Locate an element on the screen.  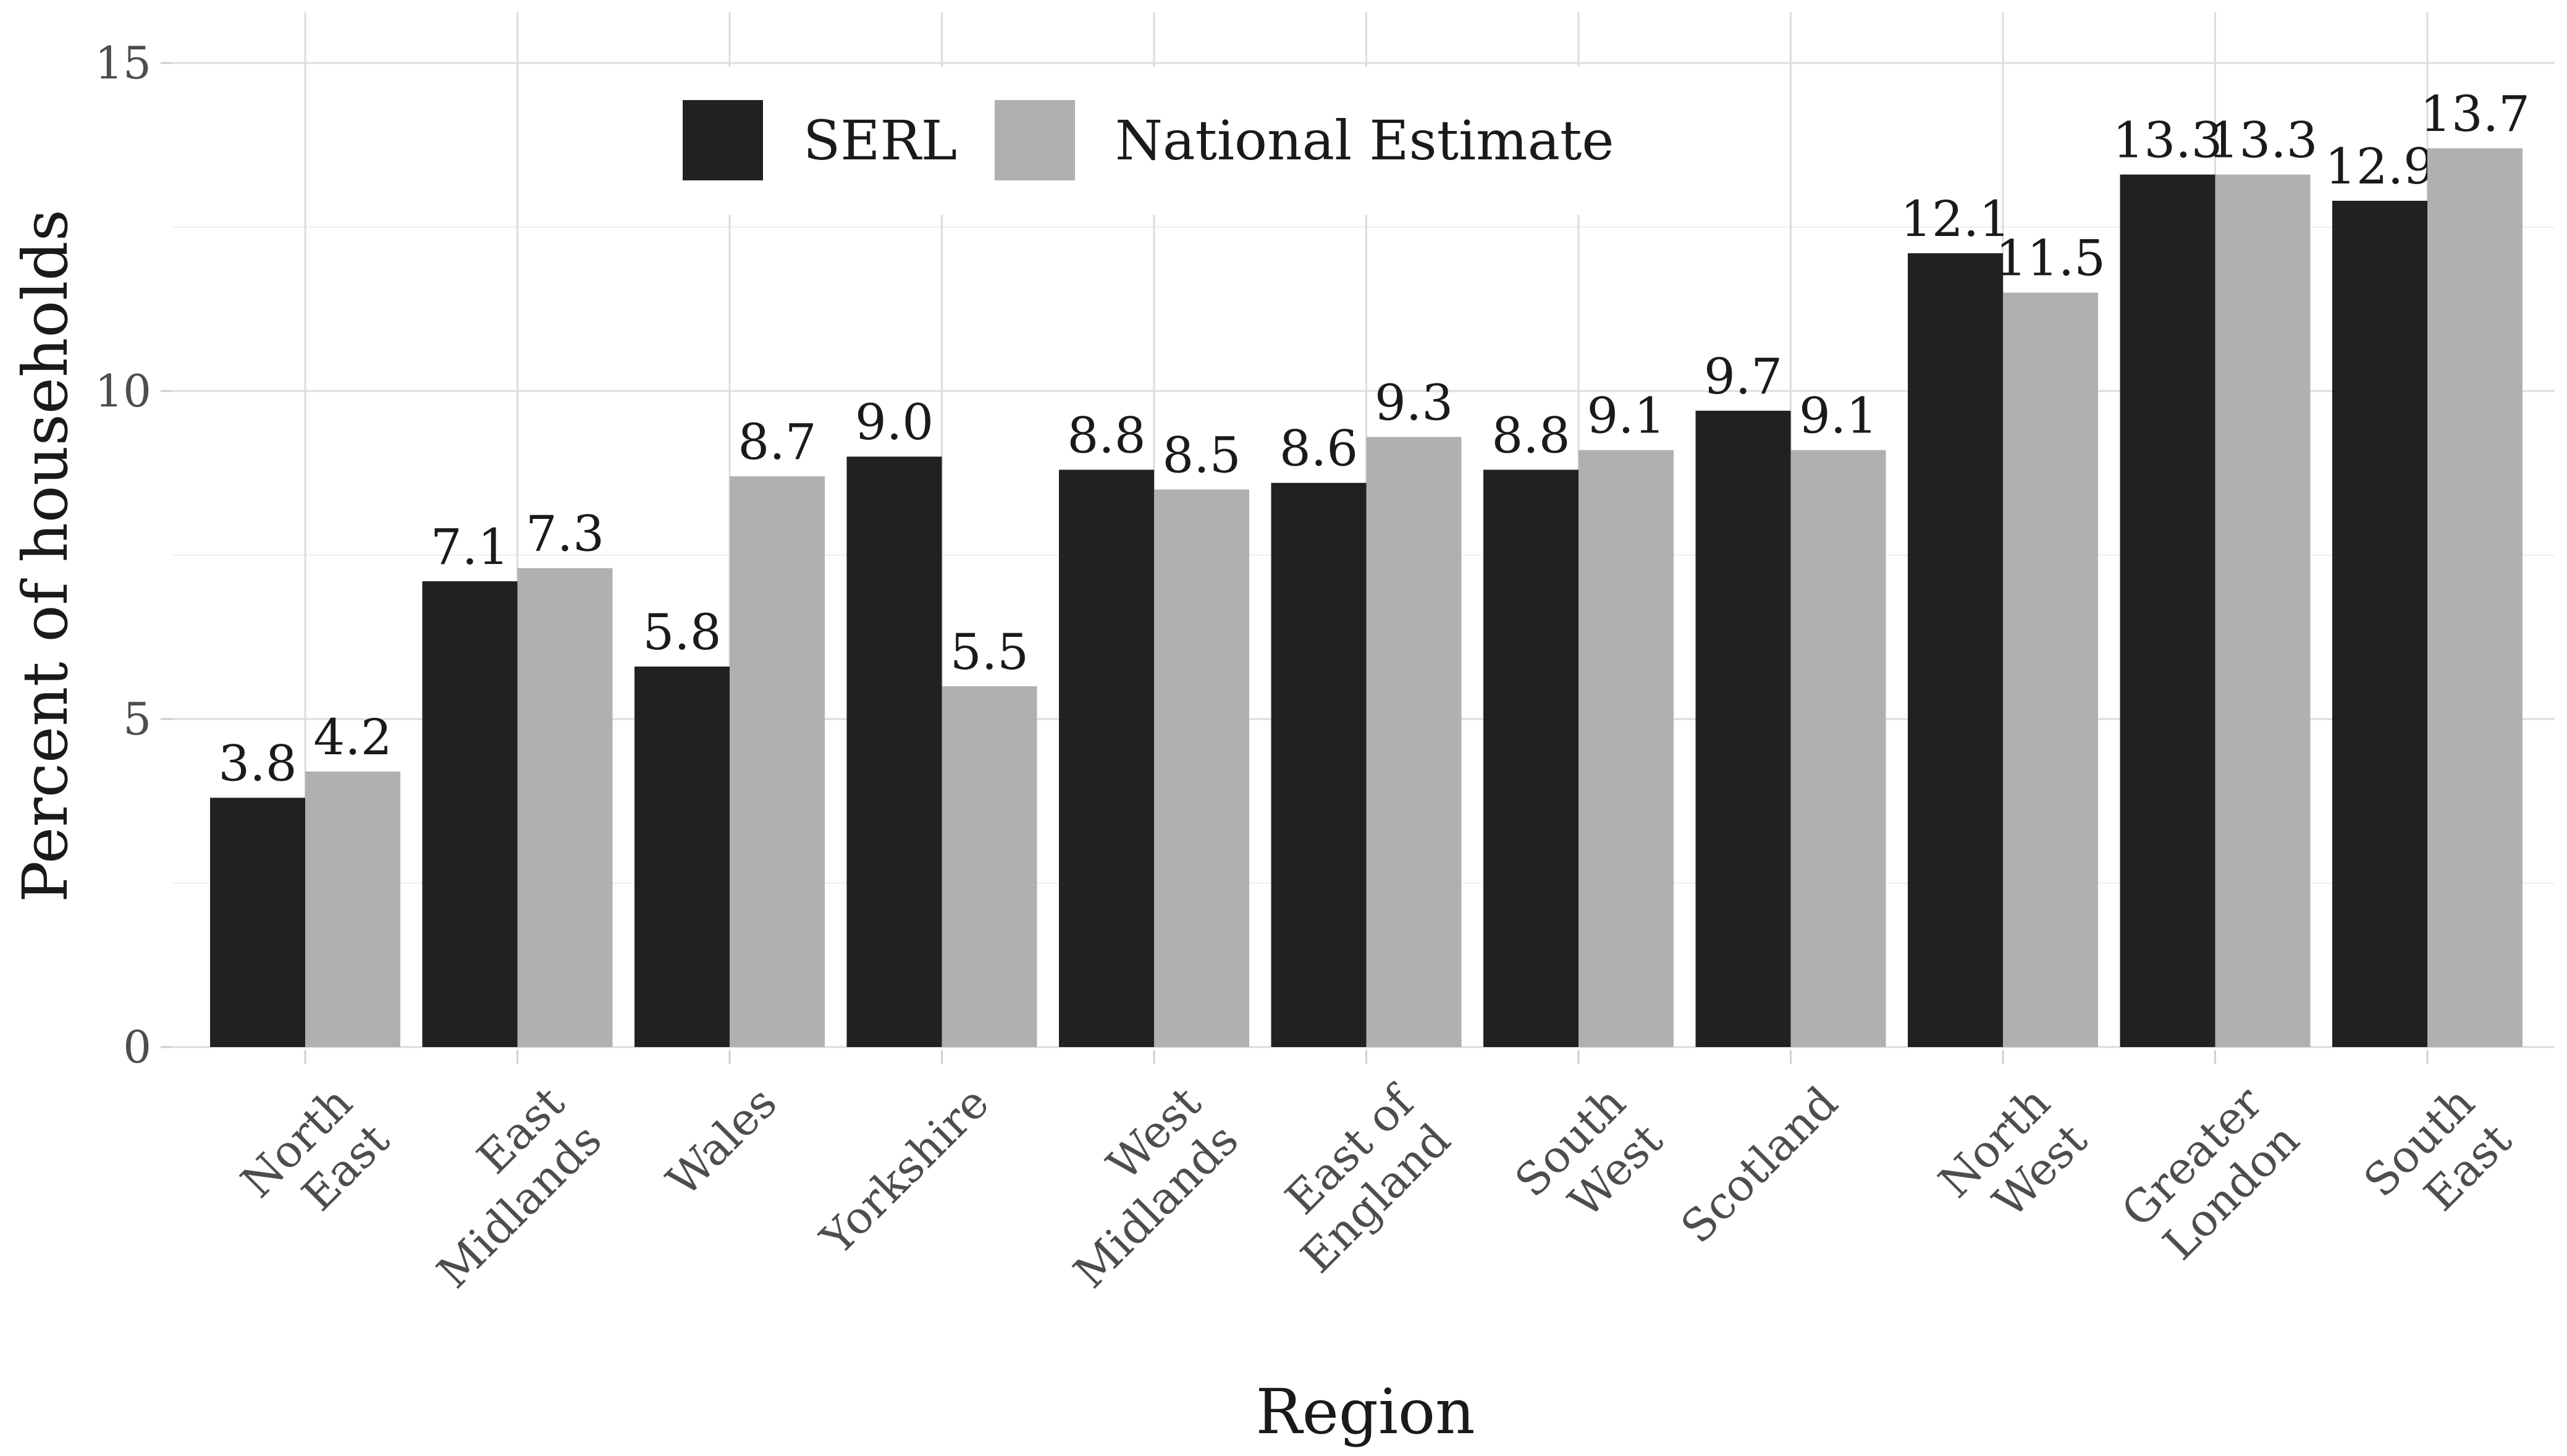
y-tick-label: 5 is located at coordinates (137, 719).